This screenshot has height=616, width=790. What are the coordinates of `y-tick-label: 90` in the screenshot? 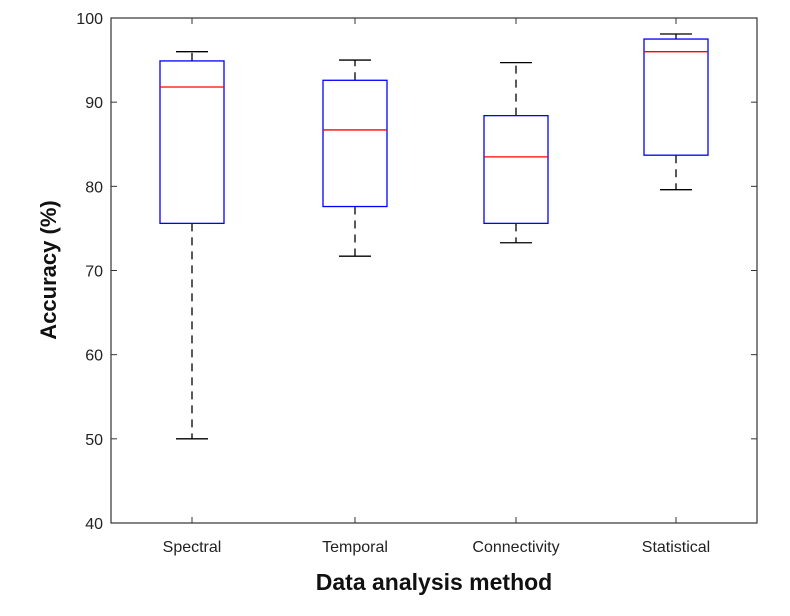 It's located at (94, 103).